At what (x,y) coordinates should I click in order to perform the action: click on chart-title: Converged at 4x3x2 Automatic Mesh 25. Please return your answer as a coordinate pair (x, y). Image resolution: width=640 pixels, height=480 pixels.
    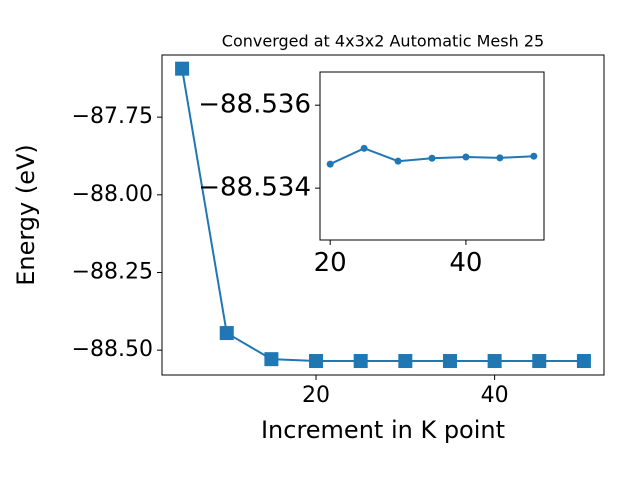
    Looking at the image, I should click on (383, 41).